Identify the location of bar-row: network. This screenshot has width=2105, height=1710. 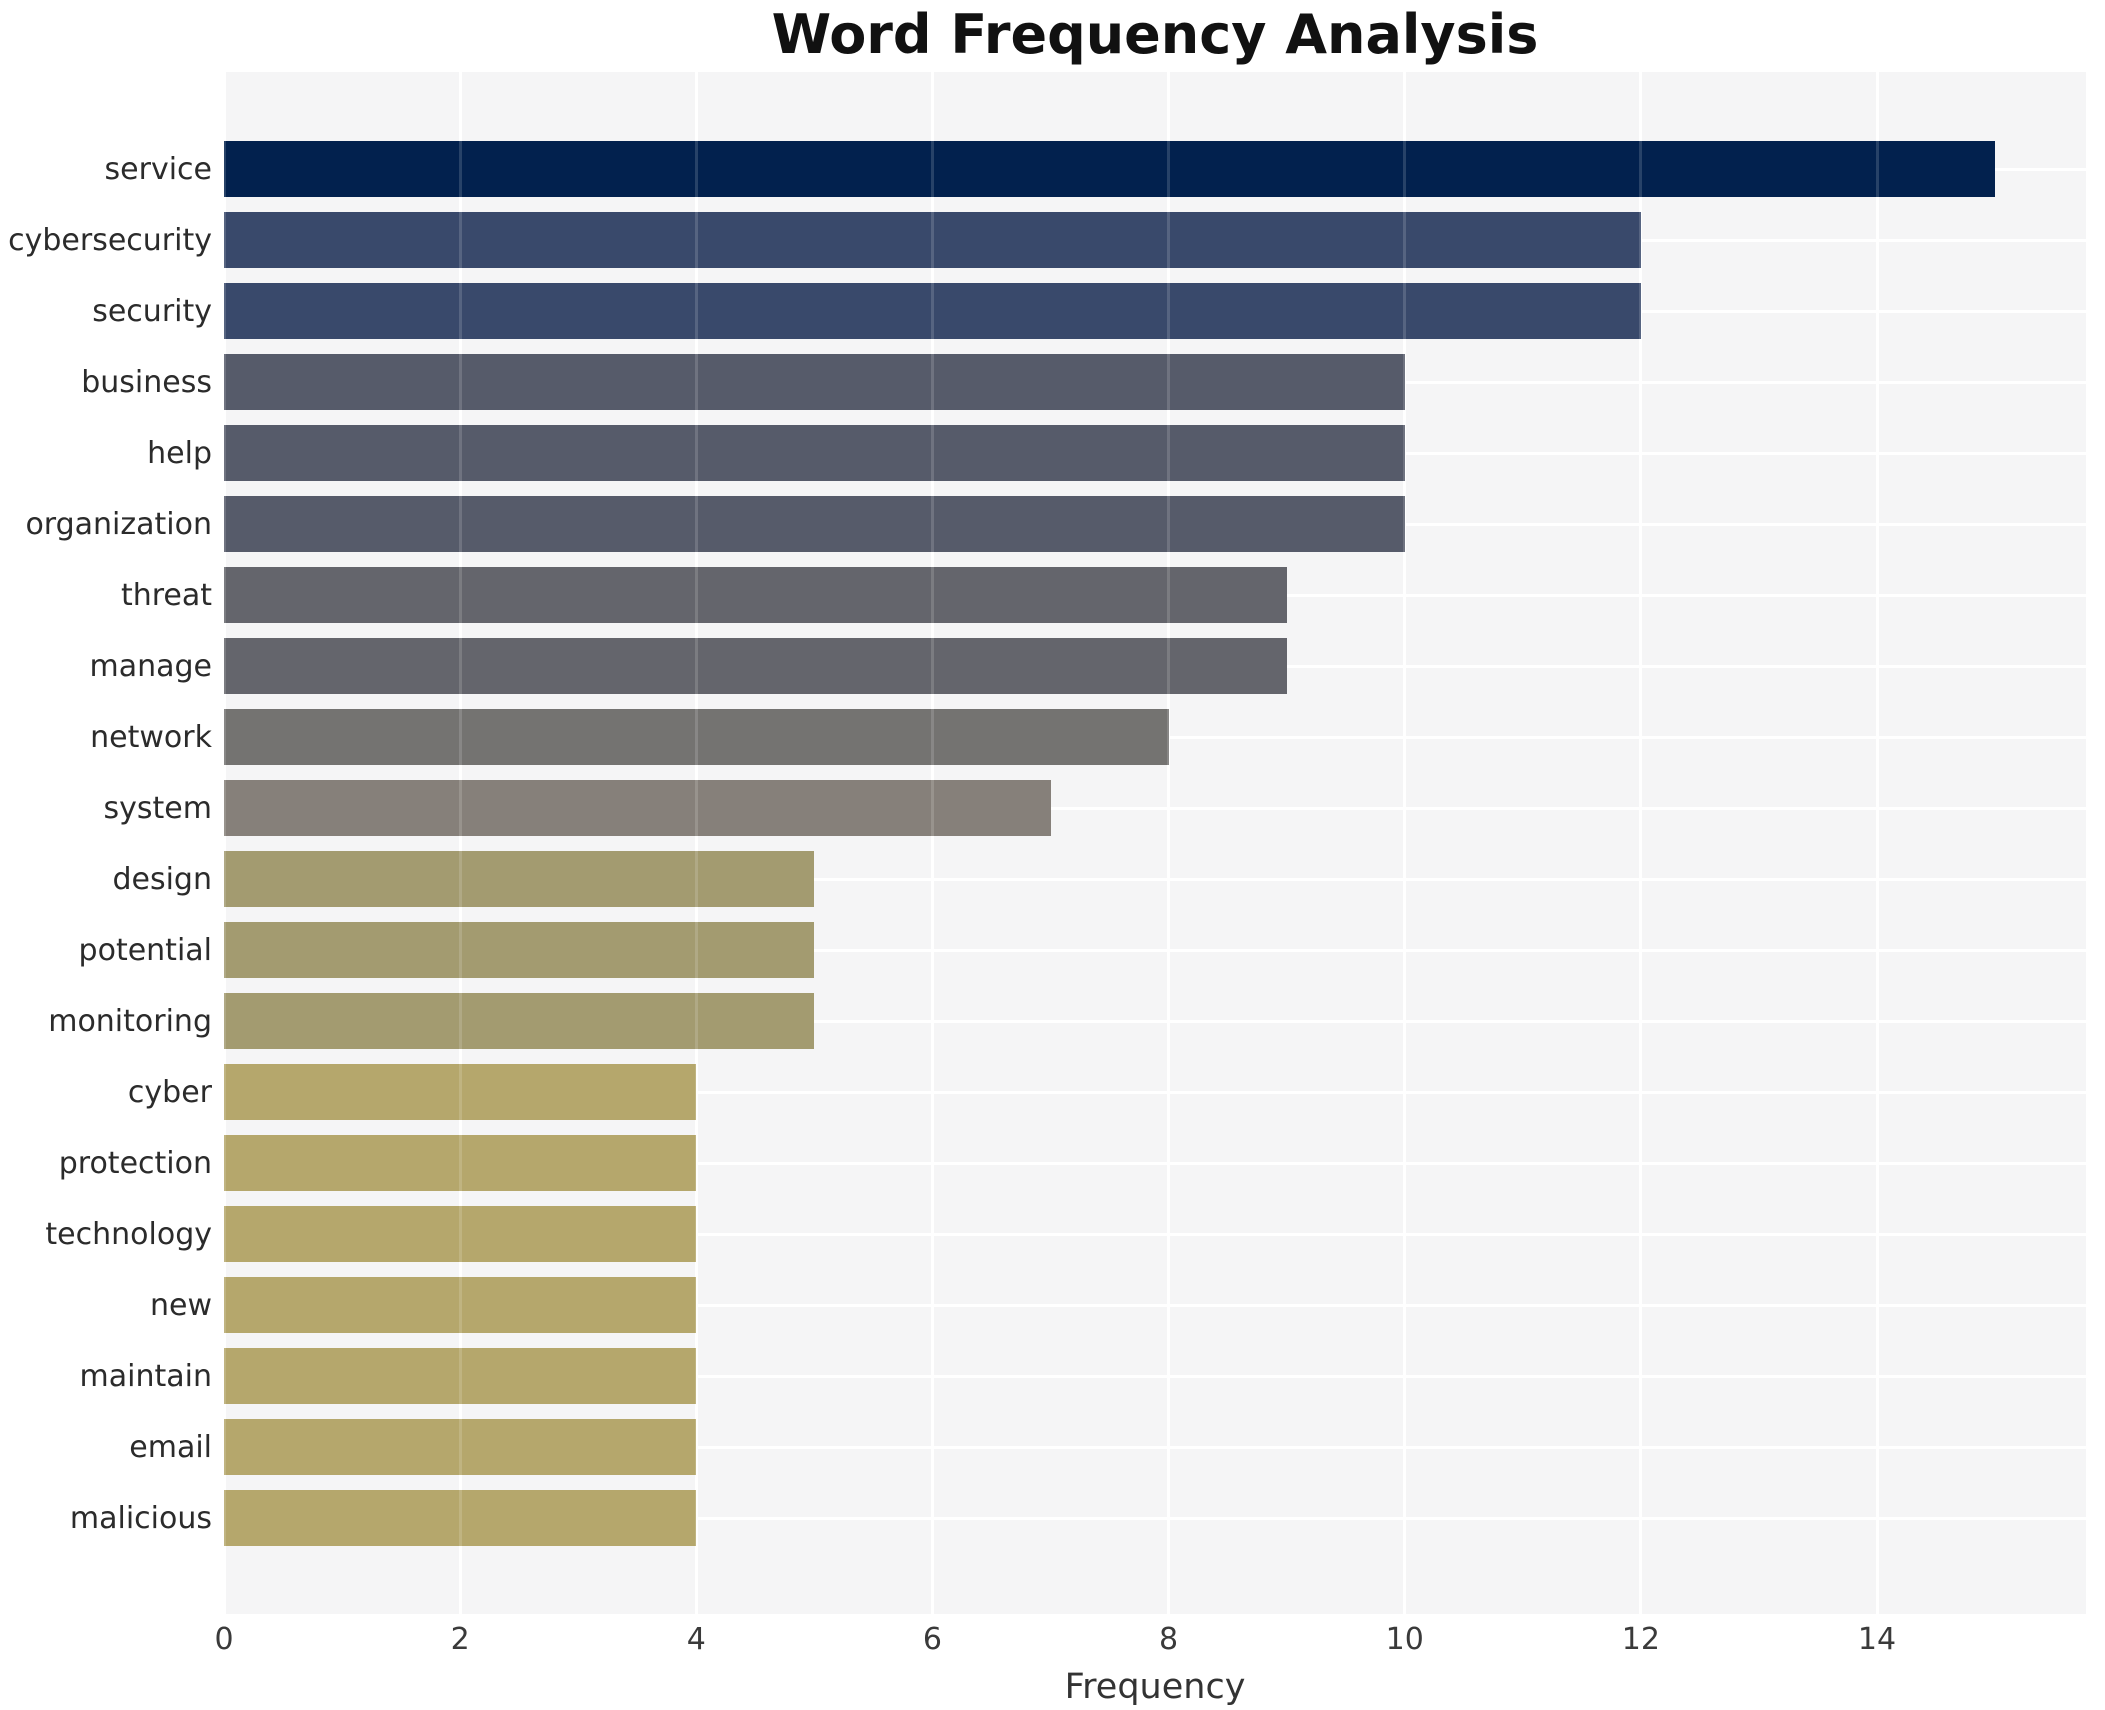
(1052, 737).